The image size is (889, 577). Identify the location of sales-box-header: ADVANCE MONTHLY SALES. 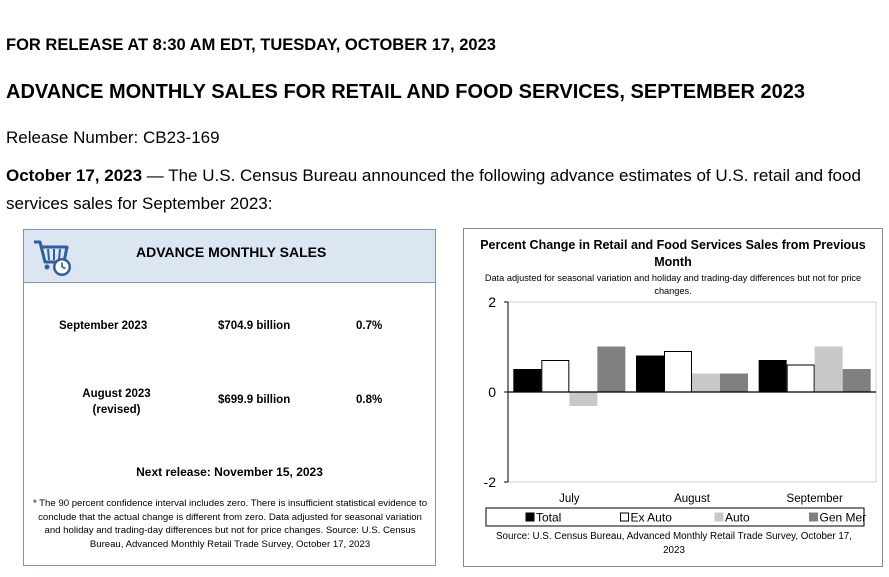
(229, 256).